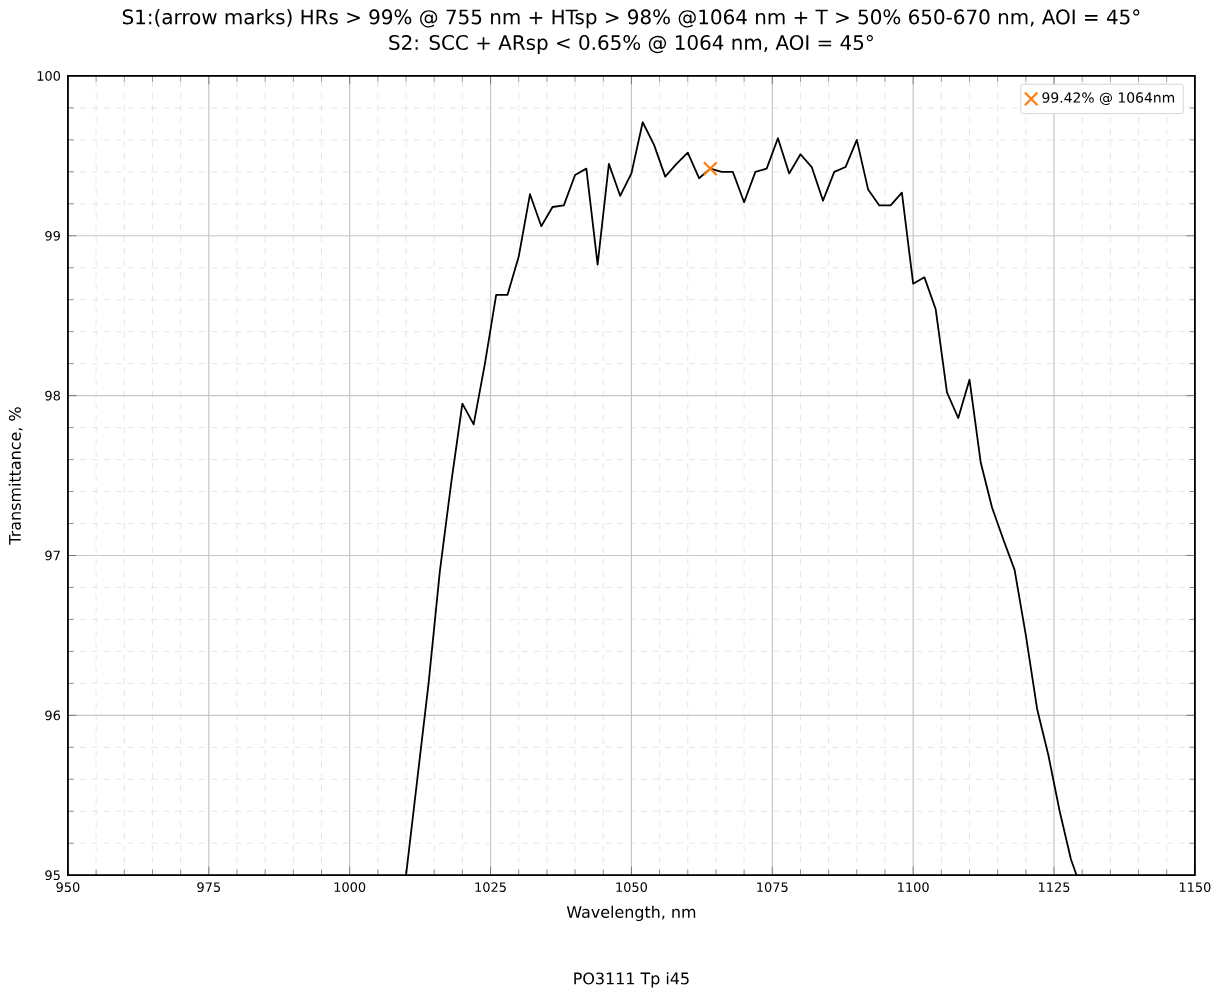 The height and width of the screenshot is (1000, 1218). I want to click on chart-title: S1:(arrow marks) HRs > 99% @ 755 nm + HTsp > 98% @1064 nm + T > 50% 650-670 nm, AOI = 45°, so click(631, 19).